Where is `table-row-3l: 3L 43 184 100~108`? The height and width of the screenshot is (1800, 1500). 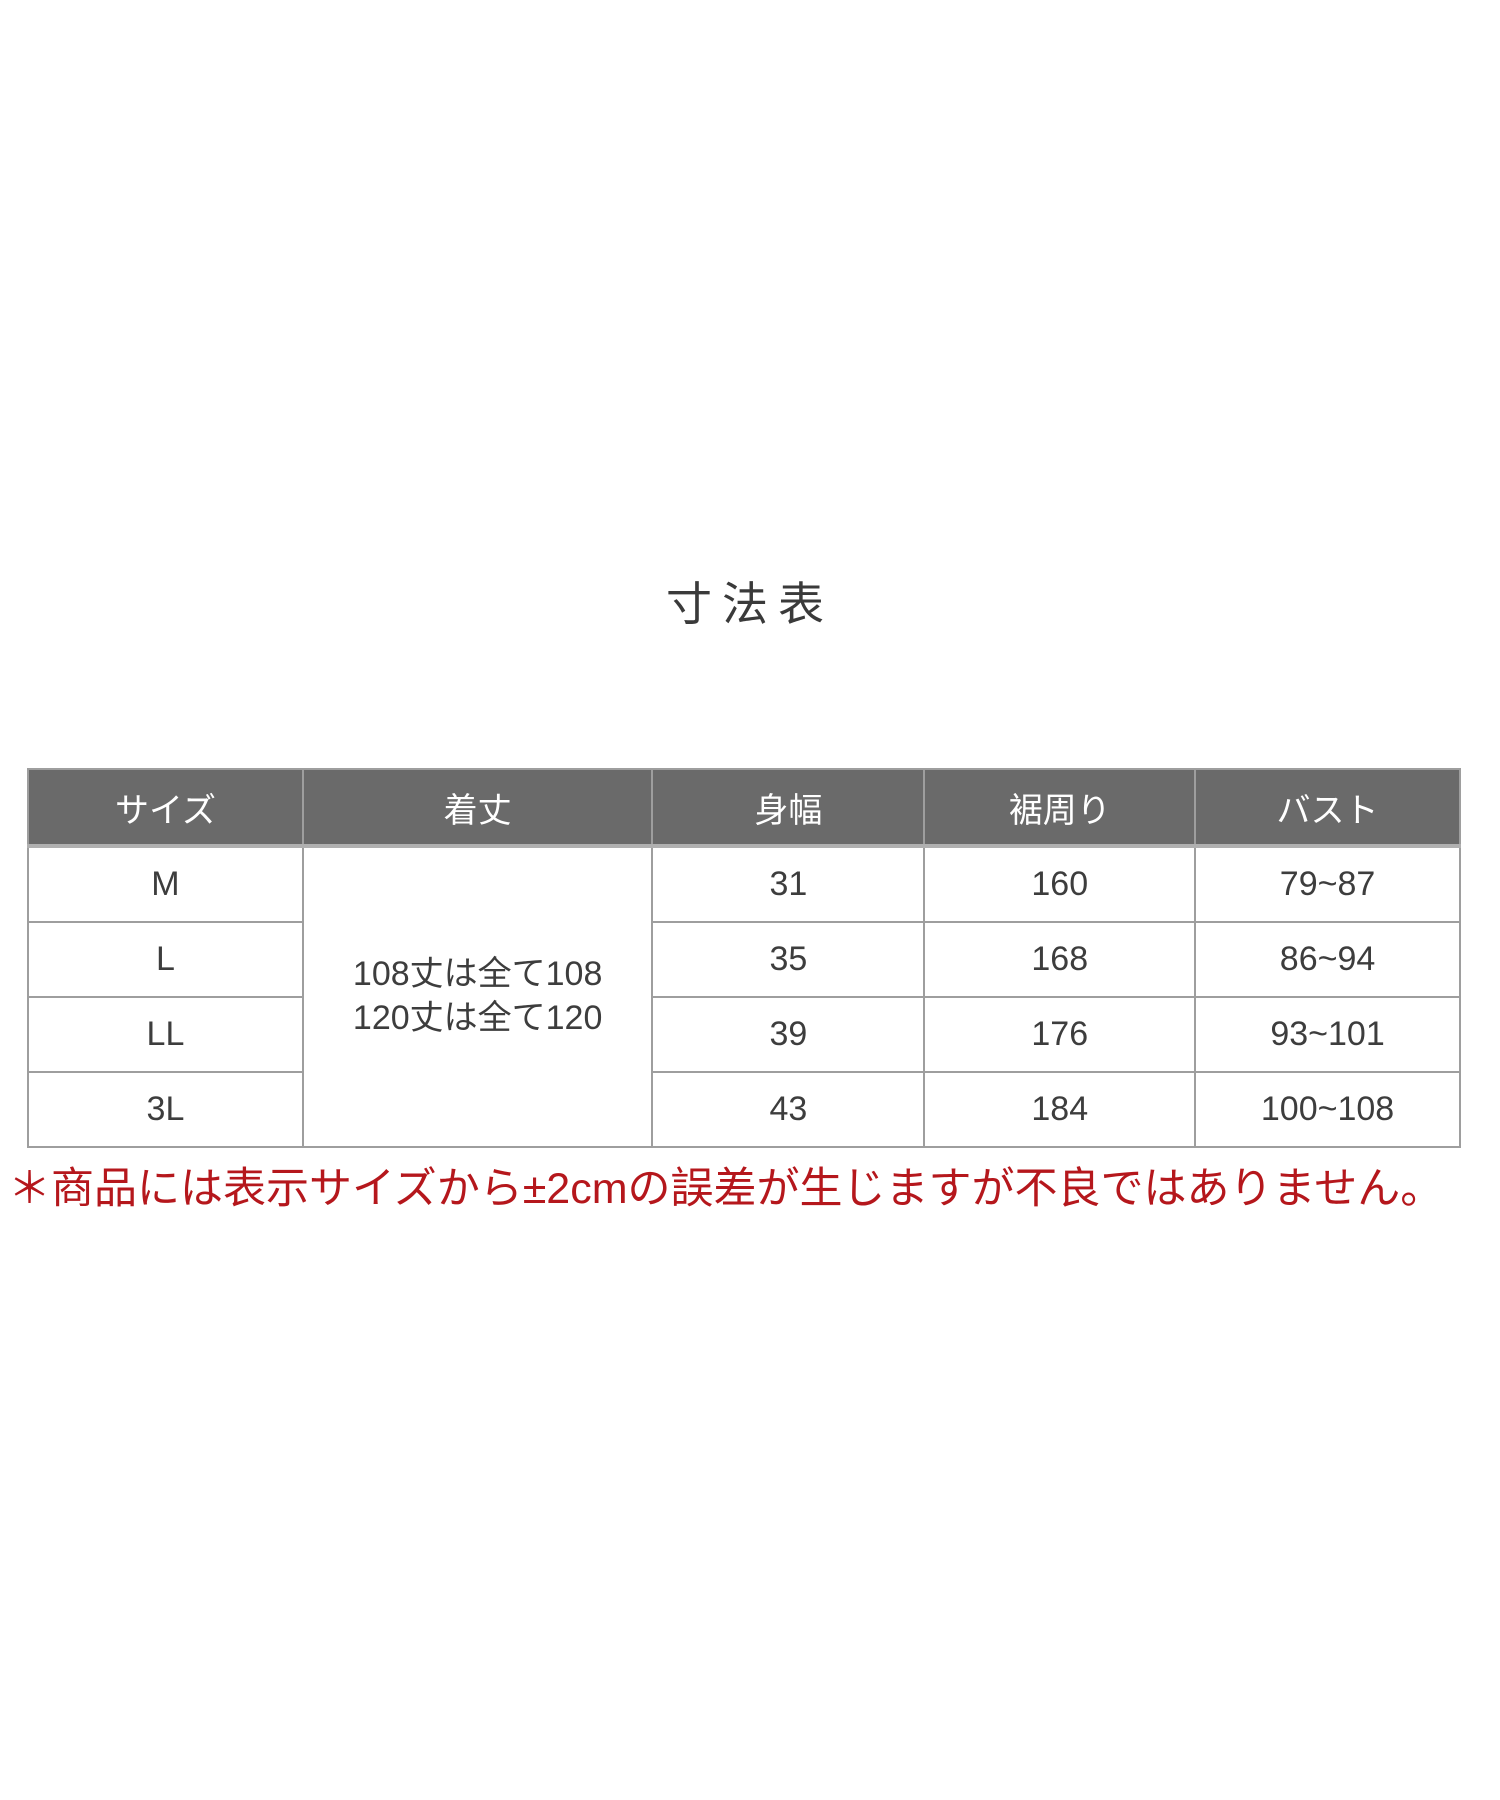
table-row-3l: 3L 43 184 100~108 is located at coordinates (744, 1109).